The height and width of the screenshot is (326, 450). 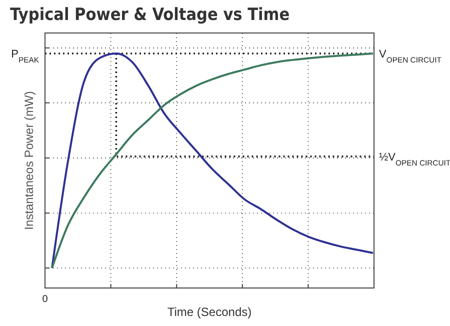 What do you see at coordinates (25, 56) in the screenshot?
I see `ref-line-label: P$_{PEAK}$` at bounding box center [25, 56].